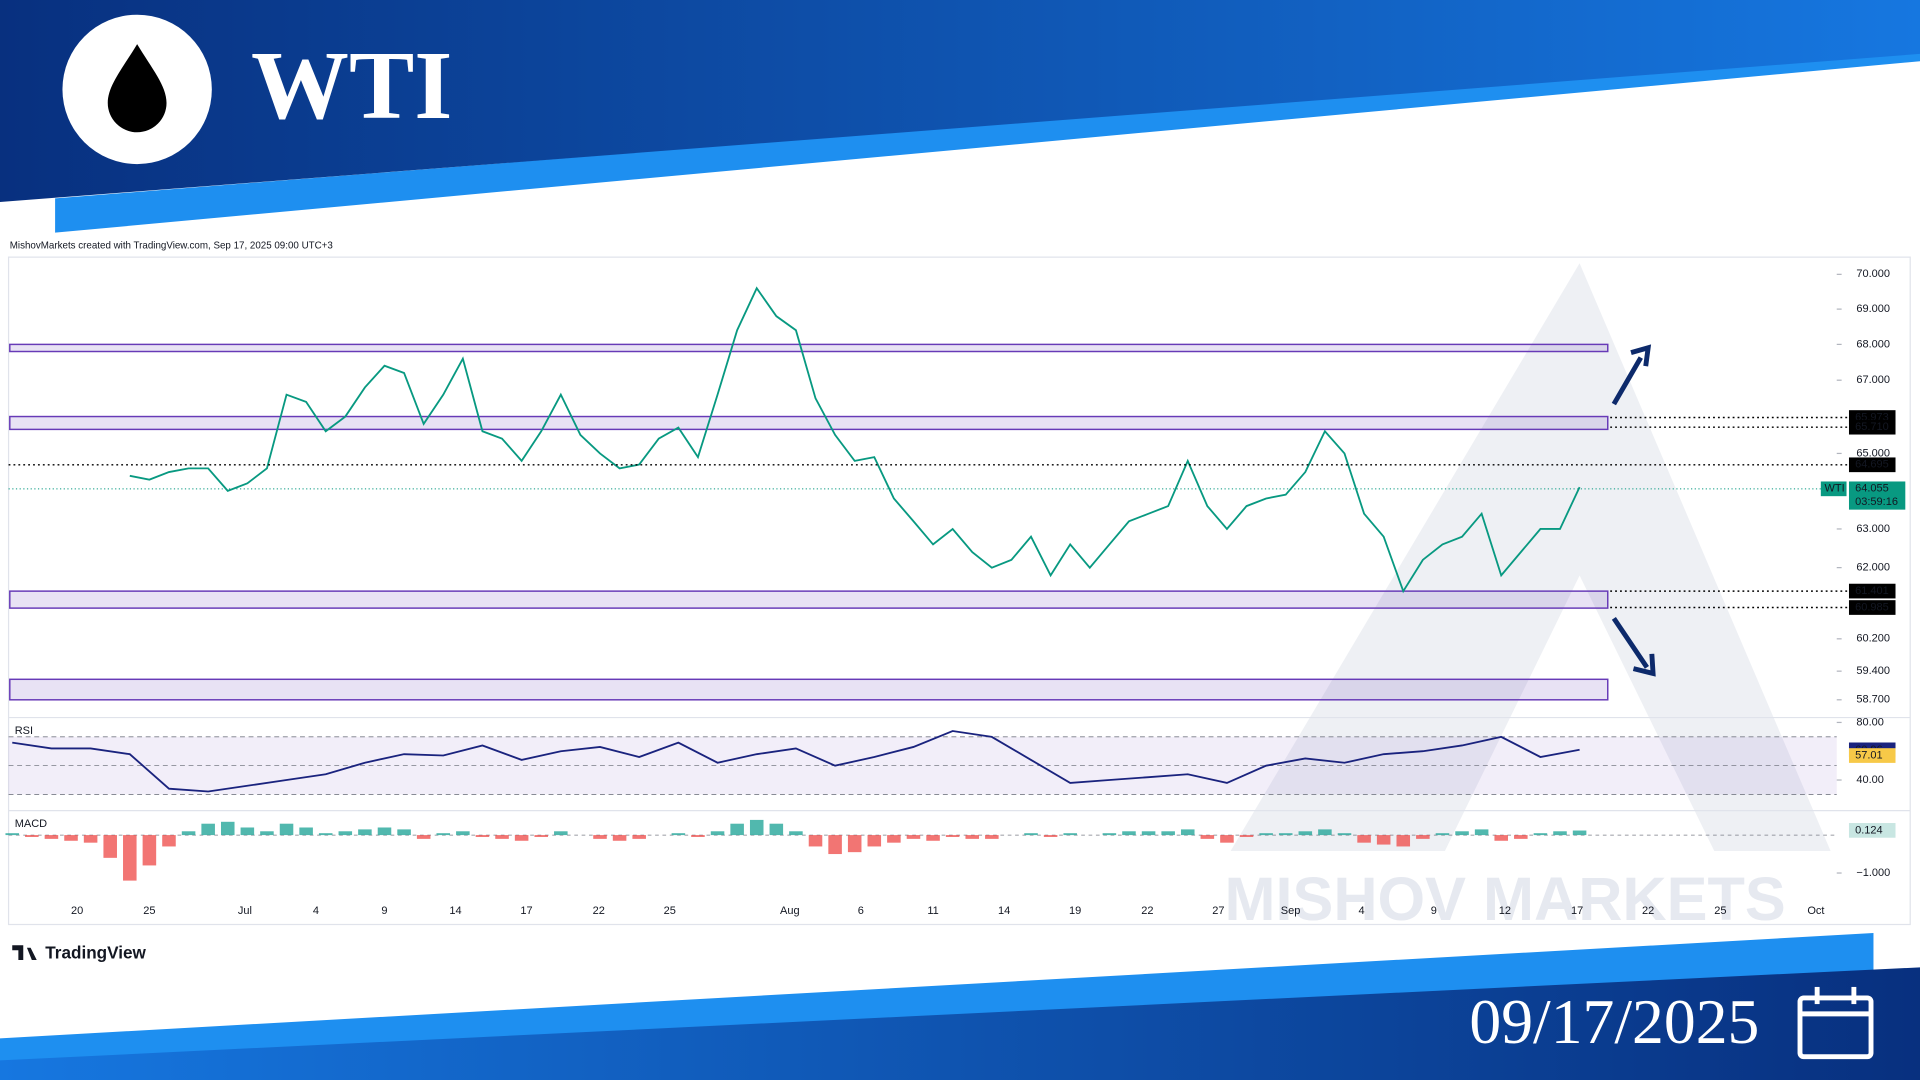 This screenshot has height=1080, width=1920. What do you see at coordinates (960, 1023) in the screenshot?
I see `bottom-banner` at bounding box center [960, 1023].